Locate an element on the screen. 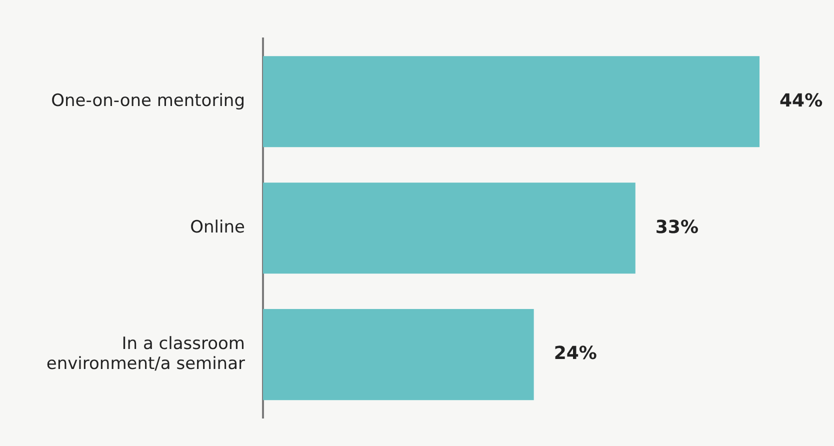  y-tick-label: In a classroom environment/a seminar is located at coordinates (145, 354).